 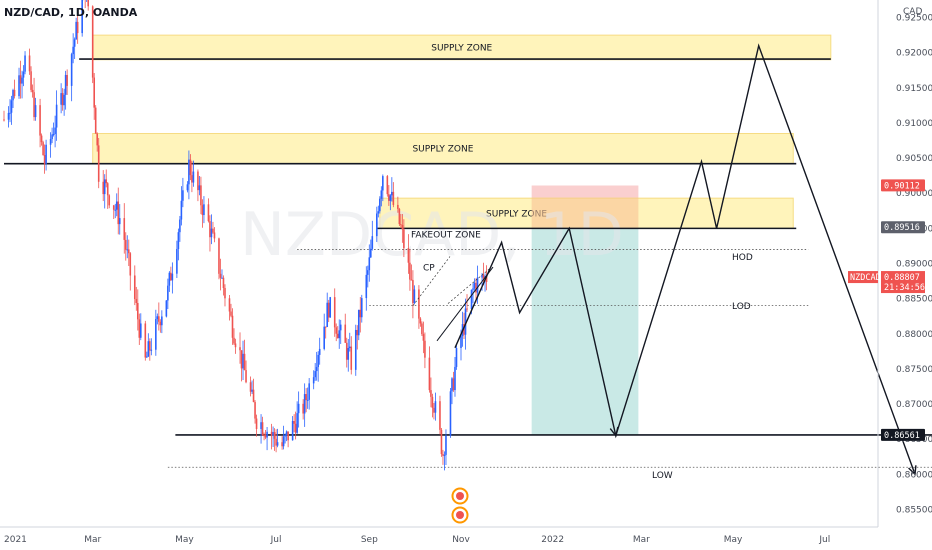 What do you see at coordinates (903, 282) in the screenshot?
I see `current-price-tag` at bounding box center [903, 282].